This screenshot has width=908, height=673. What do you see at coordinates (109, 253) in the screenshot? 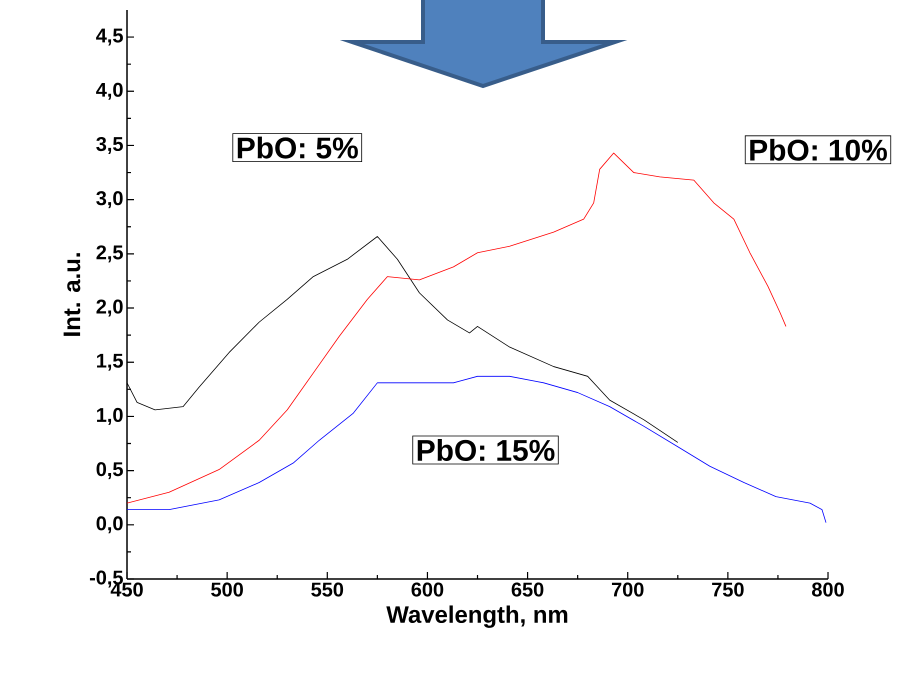
I see `y-tick-label: 2,5` at bounding box center [109, 253].